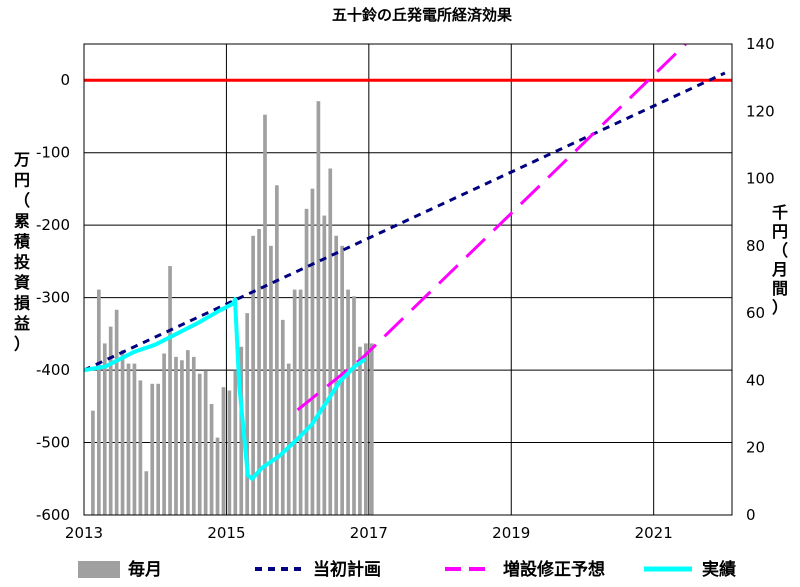 Image resolution: width=800 pixels, height=587 pixels. Describe the element at coordinates (760, 279) in the screenshot. I see `right-axis-ticks: 0 20 40 60 80 100 120 140` at that location.